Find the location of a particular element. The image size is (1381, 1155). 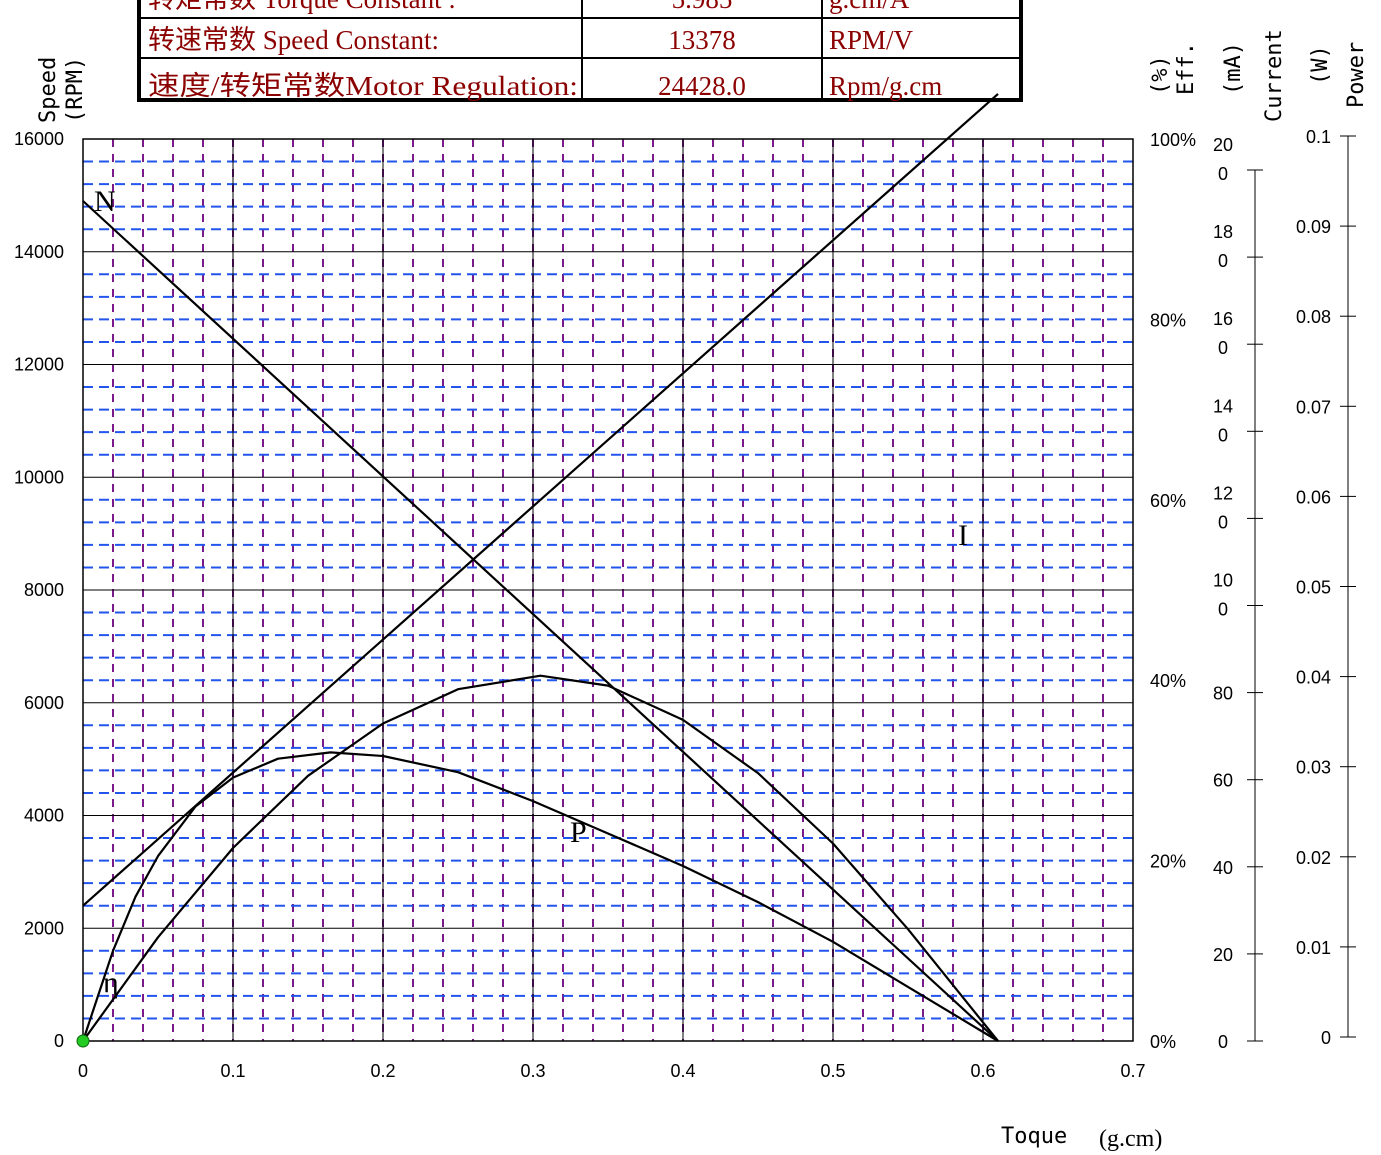

eff-tick-label: 40% is located at coordinates (1168, 681).